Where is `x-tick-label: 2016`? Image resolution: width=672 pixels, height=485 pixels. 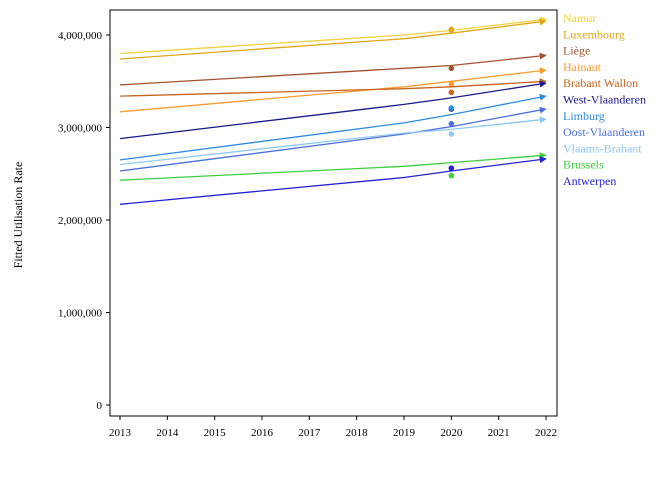
x-tick-label: 2016 is located at coordinates (262, 433).